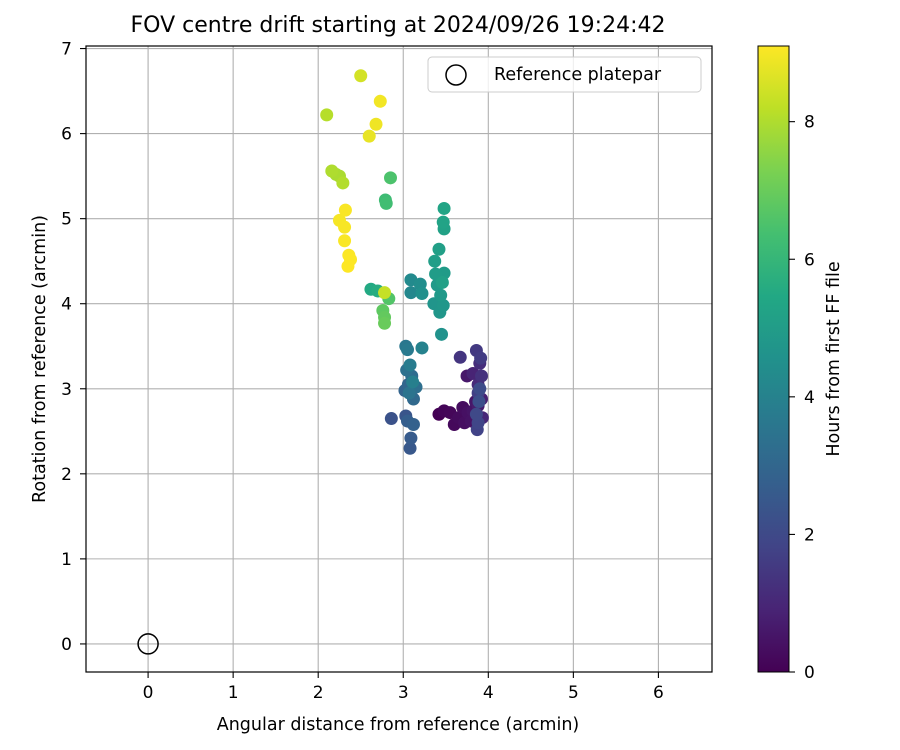  I want to click on x-tick-label: 3, so click(403, 693).